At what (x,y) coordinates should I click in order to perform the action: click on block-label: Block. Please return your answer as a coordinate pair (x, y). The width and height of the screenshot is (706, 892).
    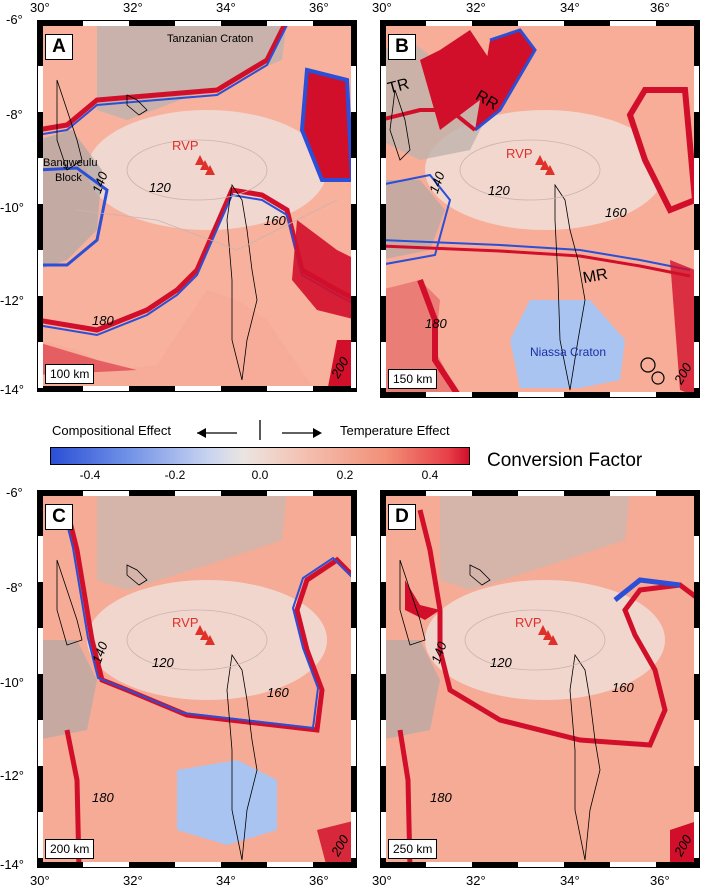
    Looking at the image, I should click on (68, 178).